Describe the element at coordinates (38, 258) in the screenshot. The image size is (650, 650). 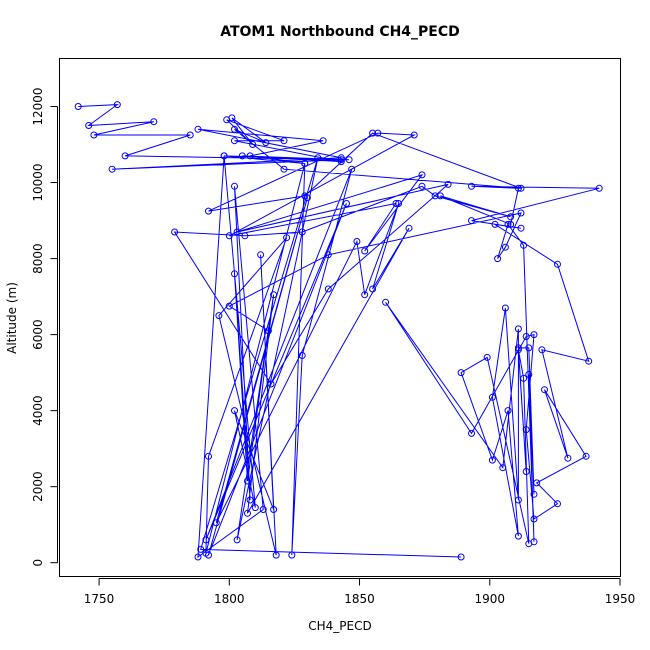
I see `y-tick-label: 8000` at that location.